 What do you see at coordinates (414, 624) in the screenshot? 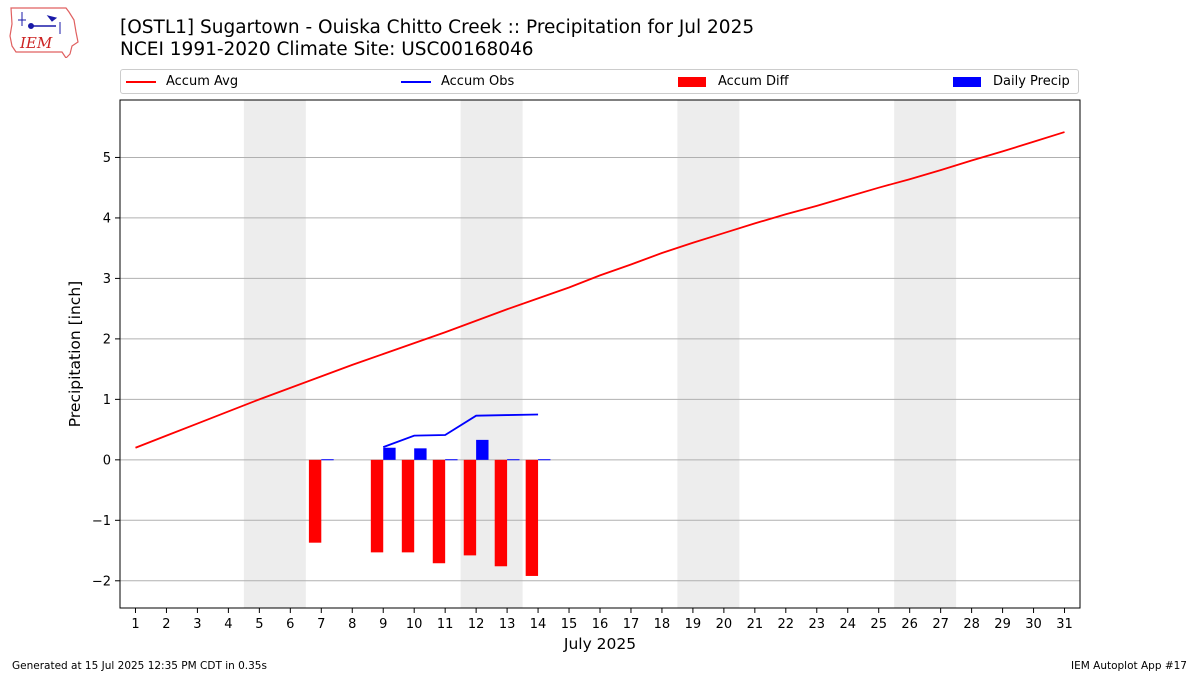
I see `x-tick-label: 10` at bounding box center [414, 624].